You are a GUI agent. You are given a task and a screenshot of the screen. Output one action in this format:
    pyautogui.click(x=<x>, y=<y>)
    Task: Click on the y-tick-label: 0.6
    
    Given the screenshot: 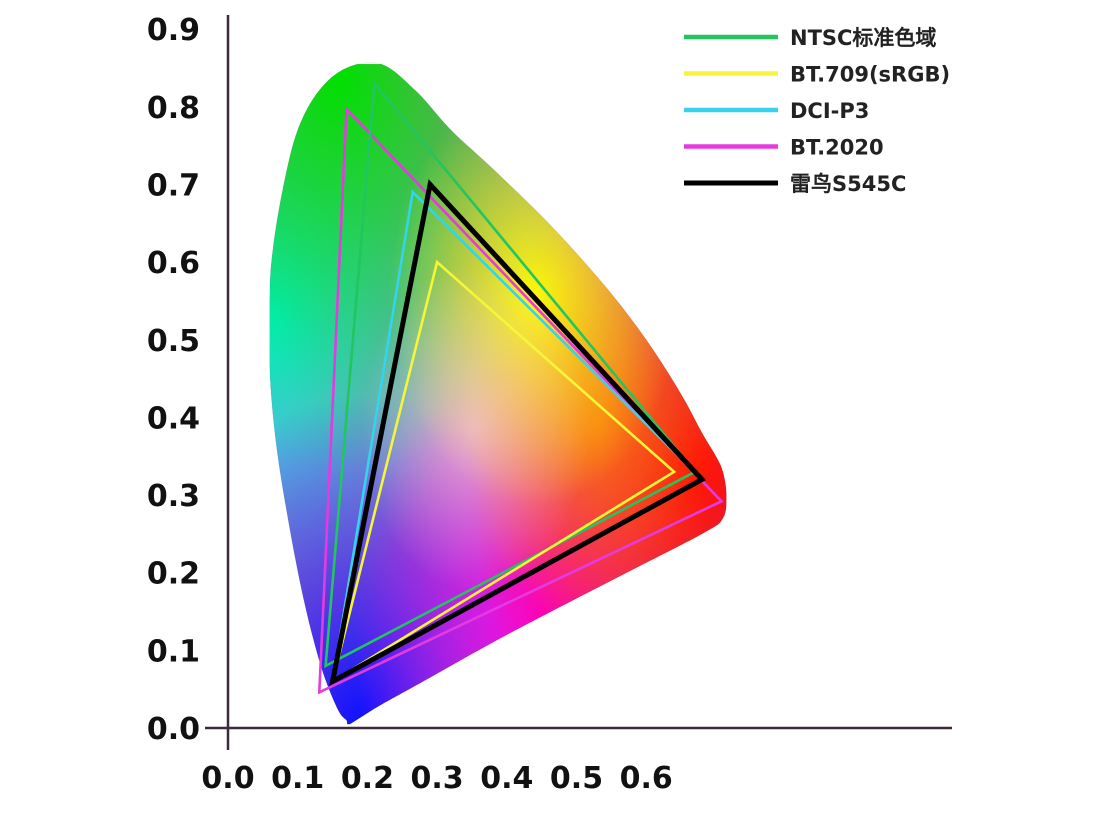 What is the action you would take?
    pyautogui.click(x=173, y=263)
    